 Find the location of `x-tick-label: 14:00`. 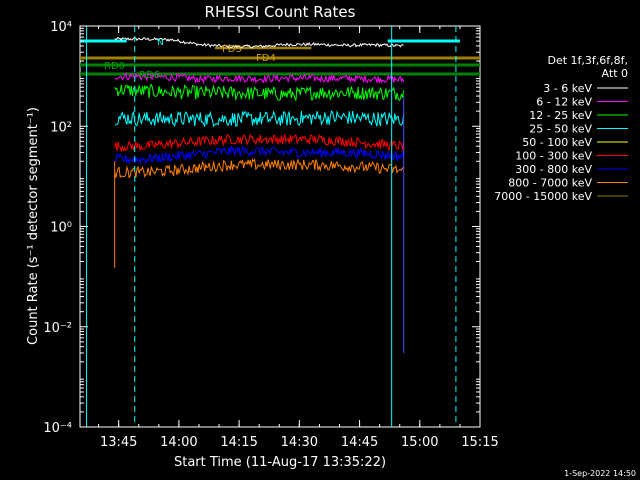

x-tick-label: 14:00 is located at coordinates (178, 442).